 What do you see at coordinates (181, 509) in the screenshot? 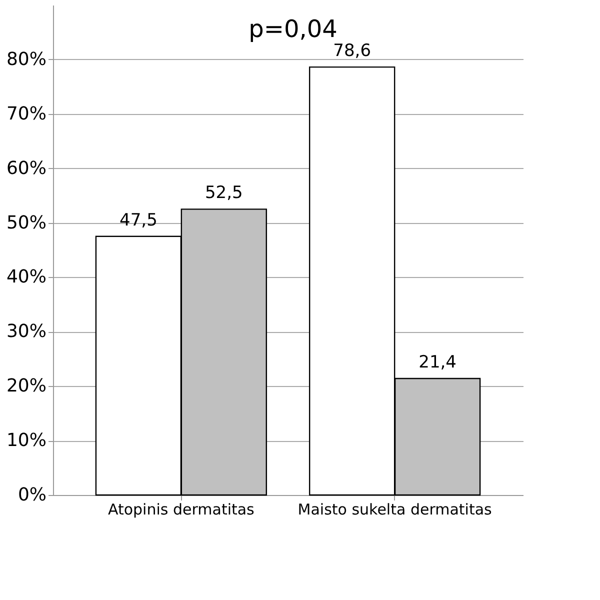
I see `x-tick-label: Atopinis dermatitas` at bounding box center [181, 509].